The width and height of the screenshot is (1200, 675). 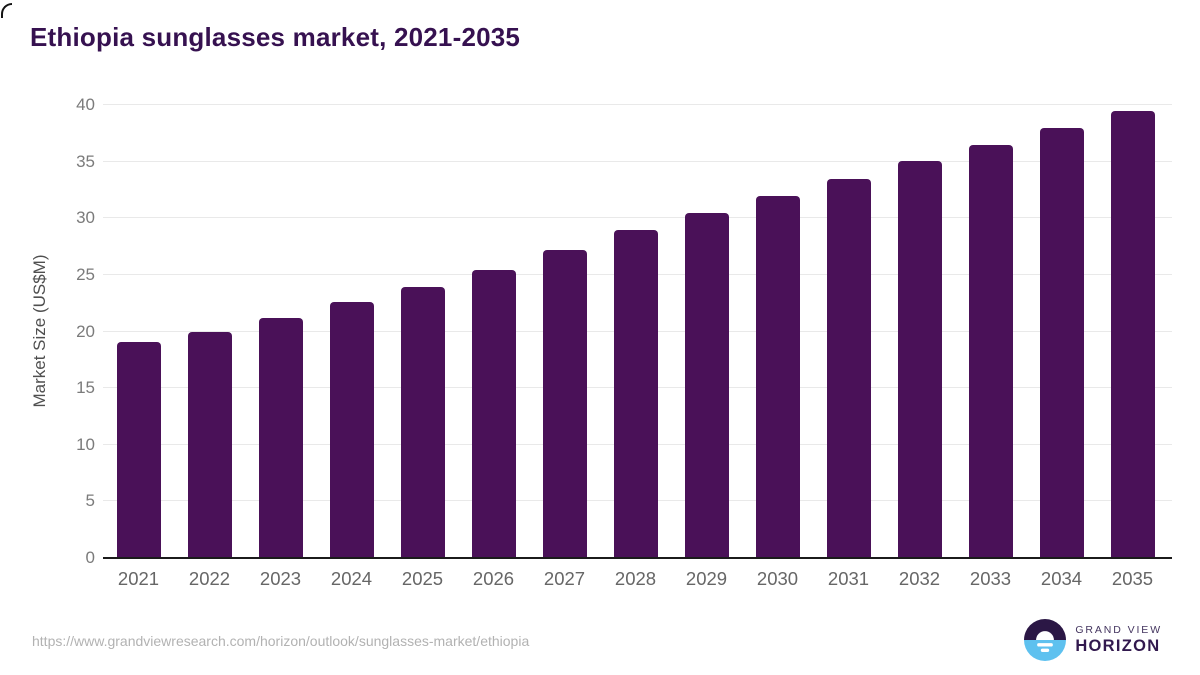 What do you see at coordinates (706, 578) in the screenshot?
I see `x-tick-2029: 2029` at bounding box center [706, 578].